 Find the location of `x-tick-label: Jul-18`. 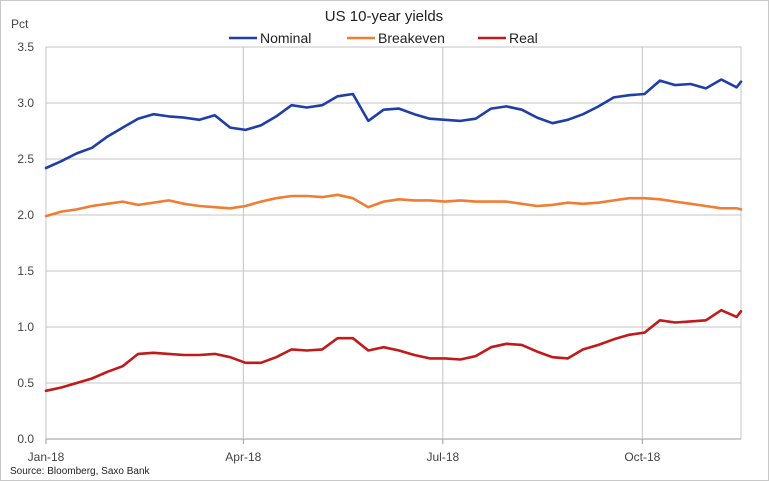

x-tick-label: Jul-18 is located at coordinates (442, 457).